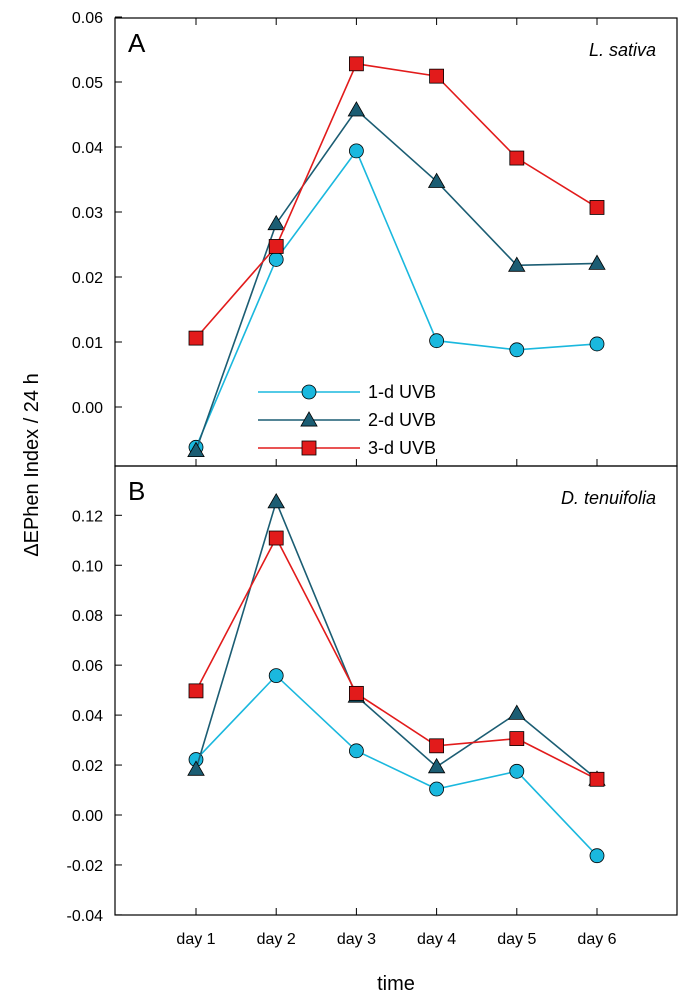 The height and width of the screenshot is (996, 683). What do you see at coordinates (87, 516) in the screenshot?
I see `y-tick-label: 0.12` at bounding box center [87, 516].